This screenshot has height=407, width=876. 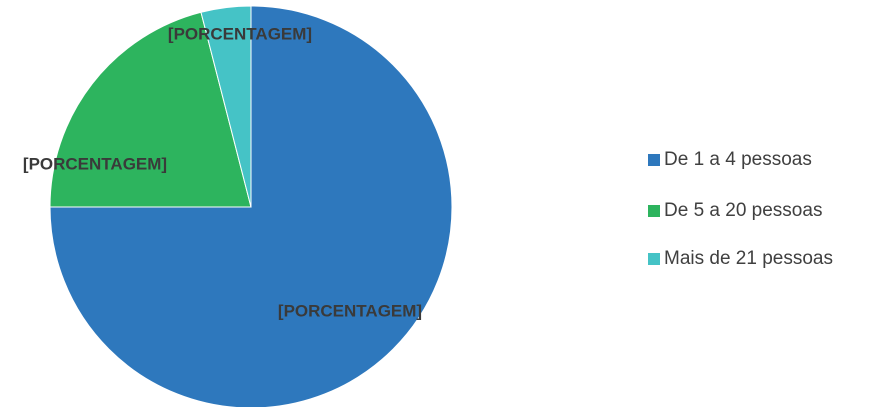 I want to click on legend-label: Mais de 21 pessoas, so click(x=748, y=258).